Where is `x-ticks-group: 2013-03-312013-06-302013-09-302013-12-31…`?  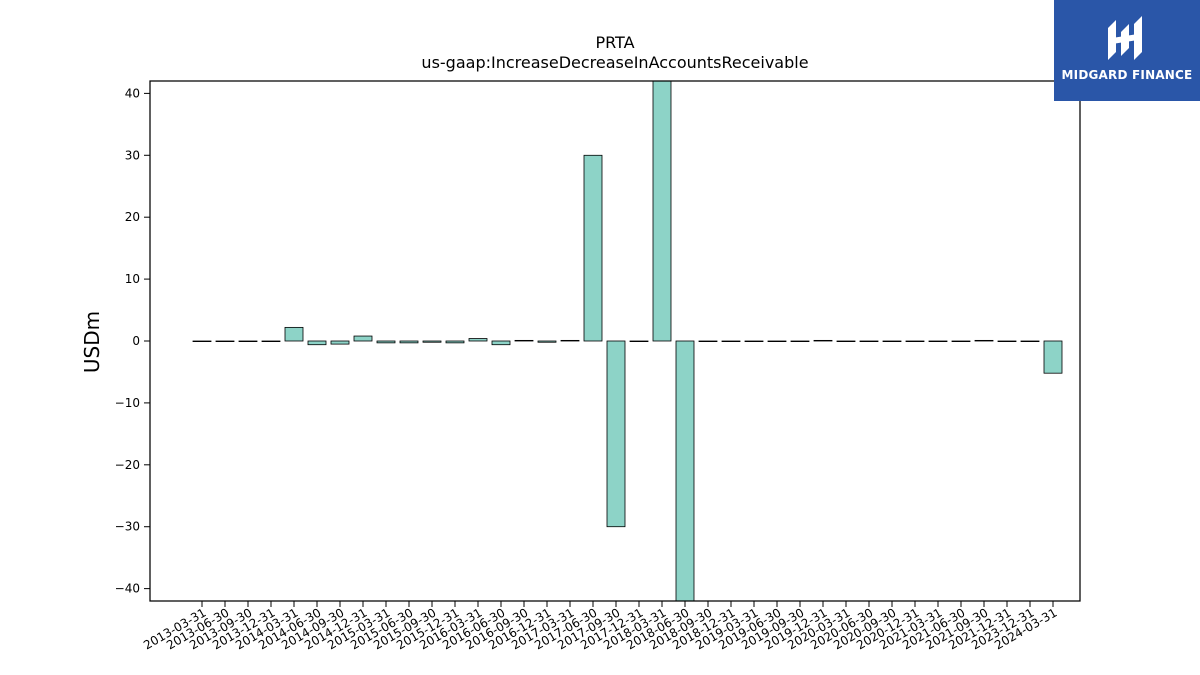 x-ticks-group: 2013-03-312013-06-302013-09-302013-12-31… is located at coordinates (600, 626).